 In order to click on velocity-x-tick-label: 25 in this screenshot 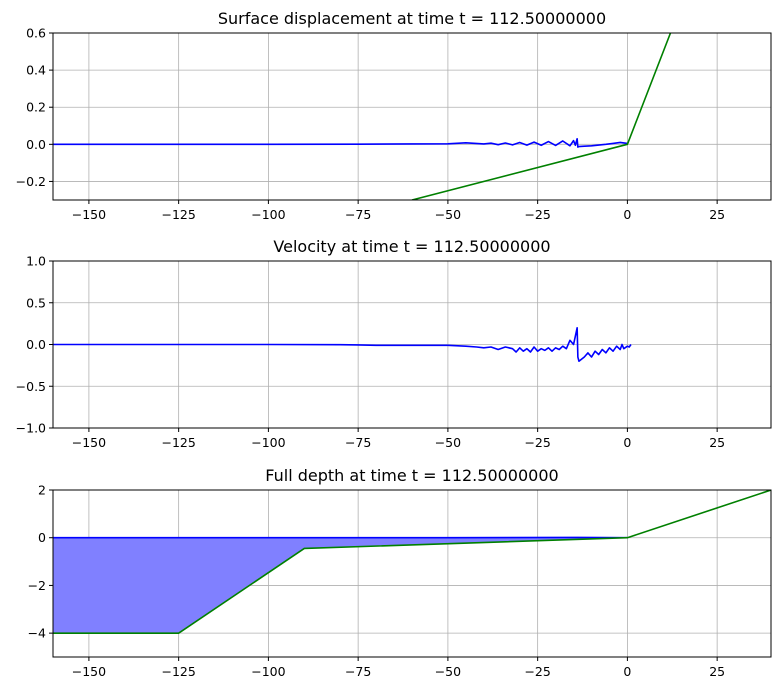, I will do `click(717, 442)`.